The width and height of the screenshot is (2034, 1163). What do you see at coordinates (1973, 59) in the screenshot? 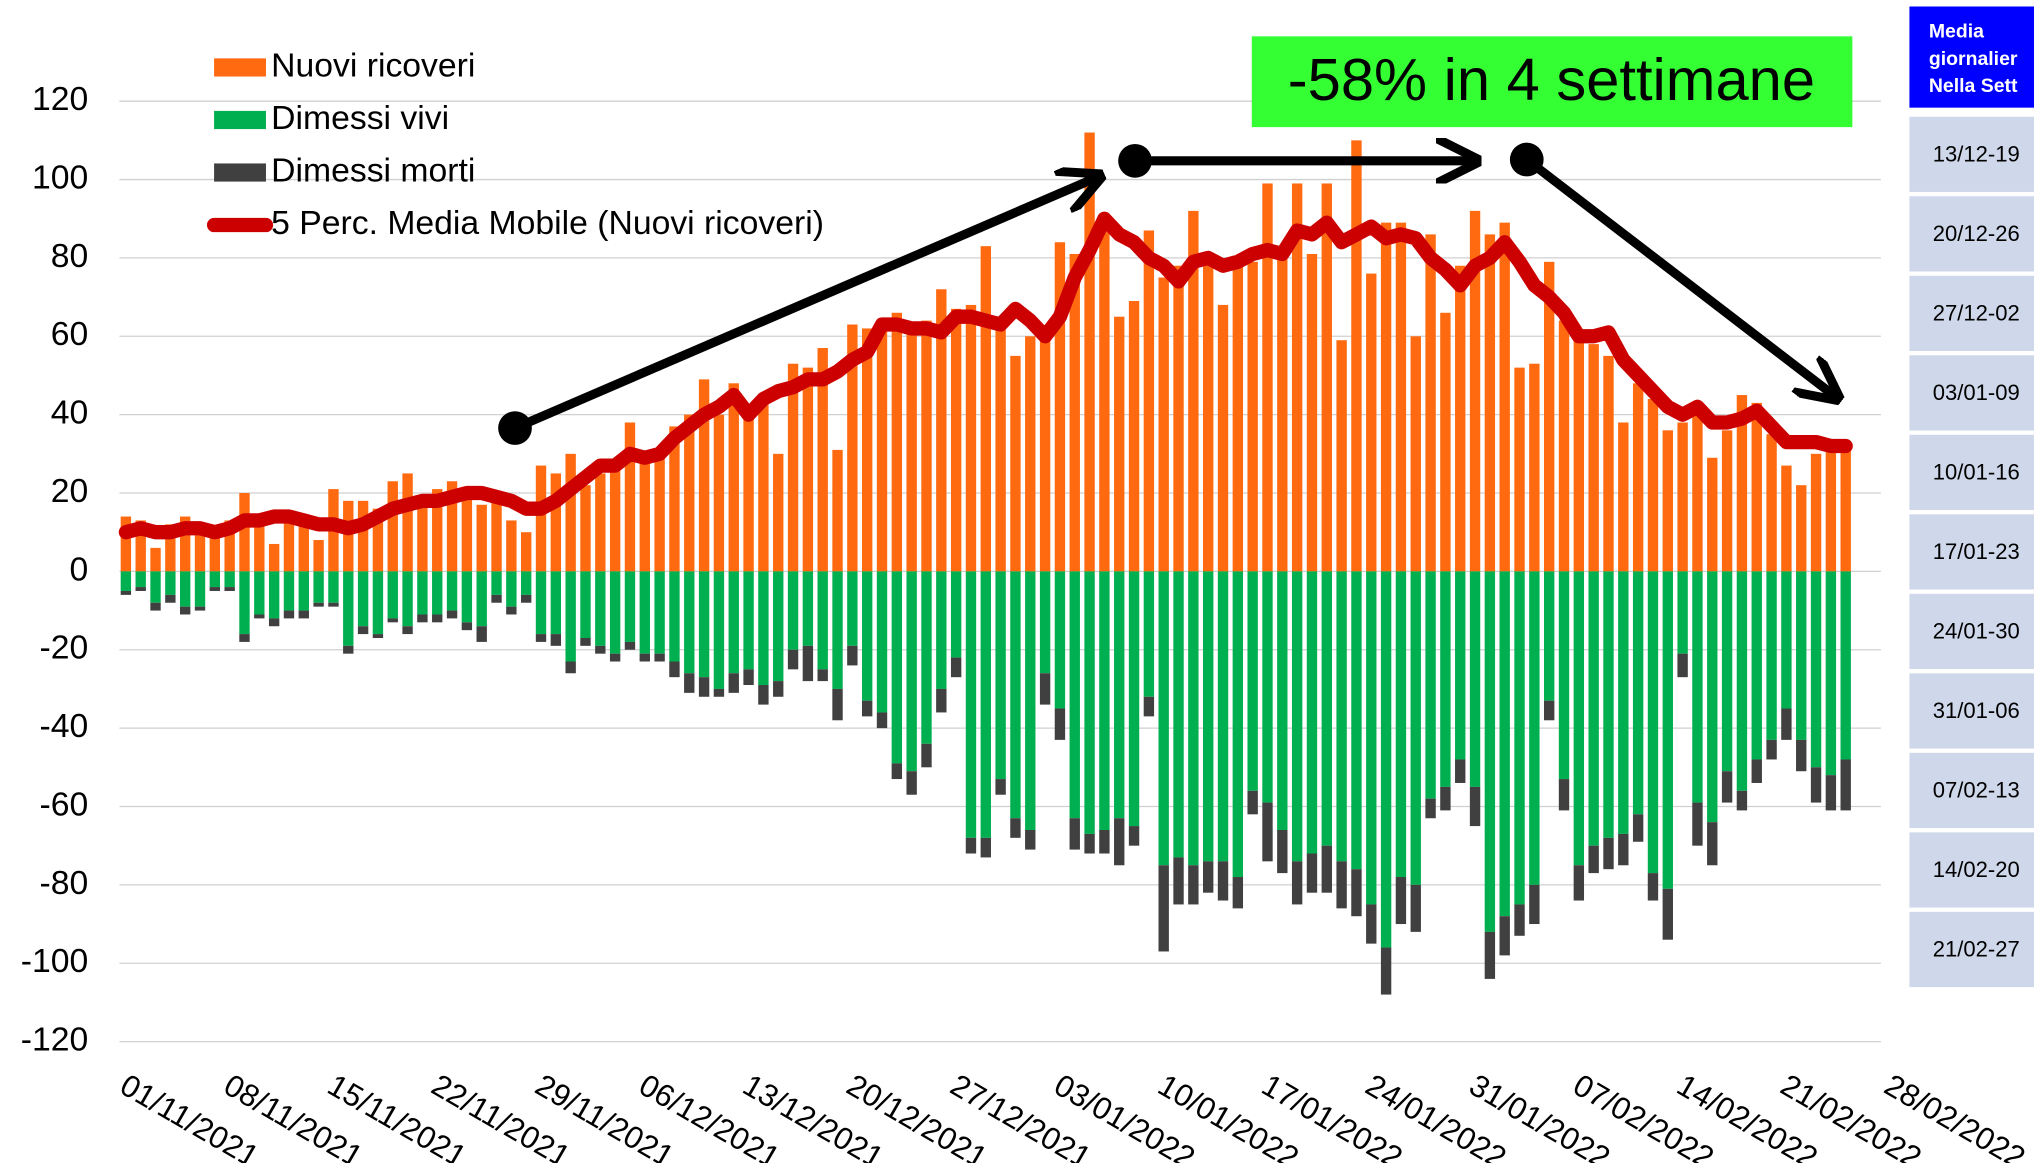
I see `table-header: giornalier` at bounding box center [1973, 59].